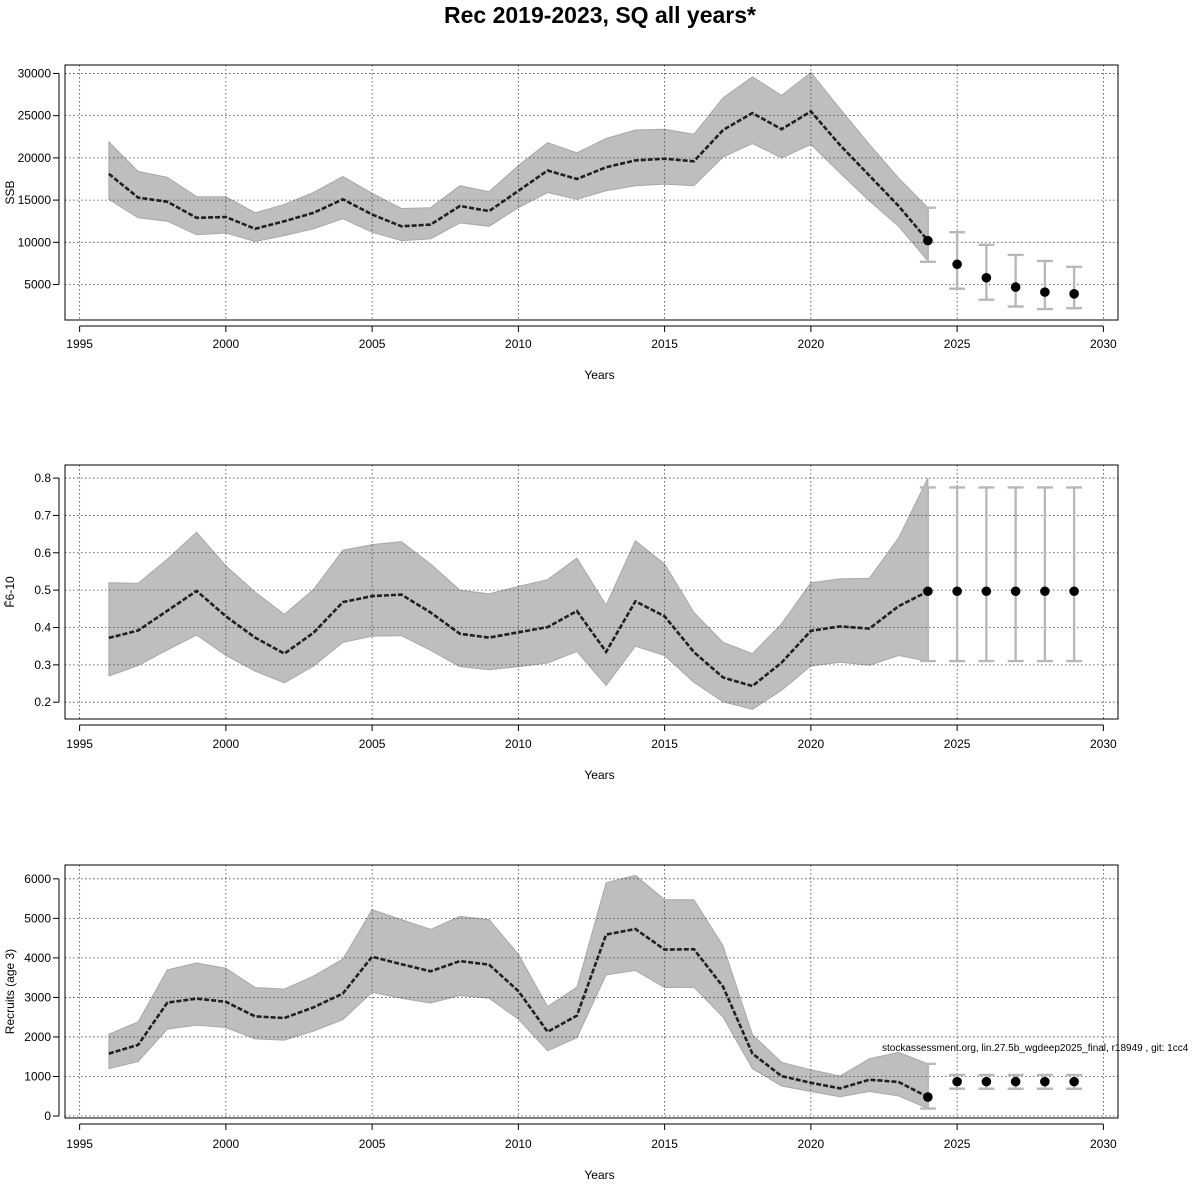 Image resolution: width=1200 pixels, height=1200 pixels. I want to click on y-tick-label: 20000, so click(35, 158).